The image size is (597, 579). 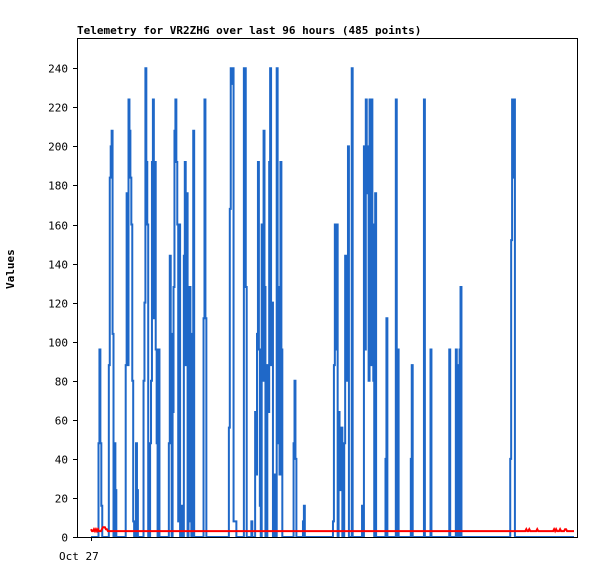 I want to click on y-tick-label: 0, so click(x=64, y=538).